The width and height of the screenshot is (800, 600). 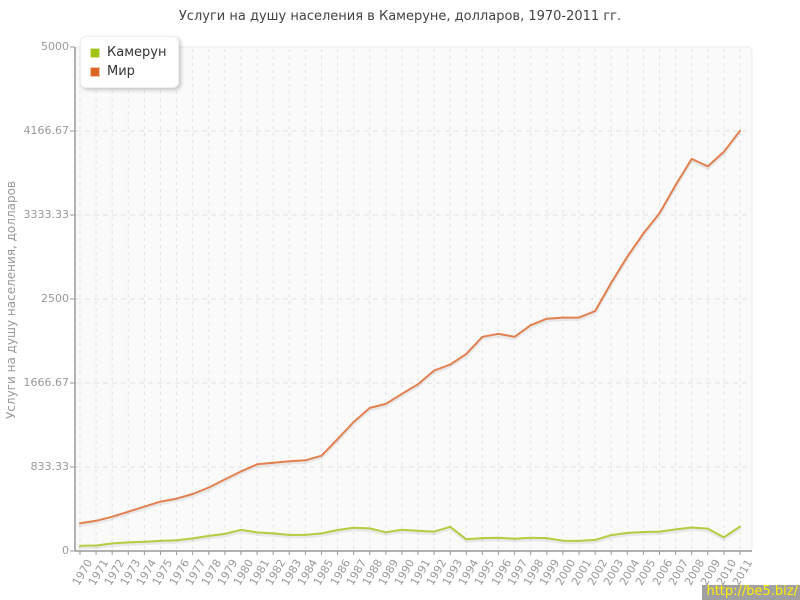 What do you see at coordinates (46, 130) in the screenshot?
I see `y-tick-label: 4166.67` at bounding box center [46, 130].